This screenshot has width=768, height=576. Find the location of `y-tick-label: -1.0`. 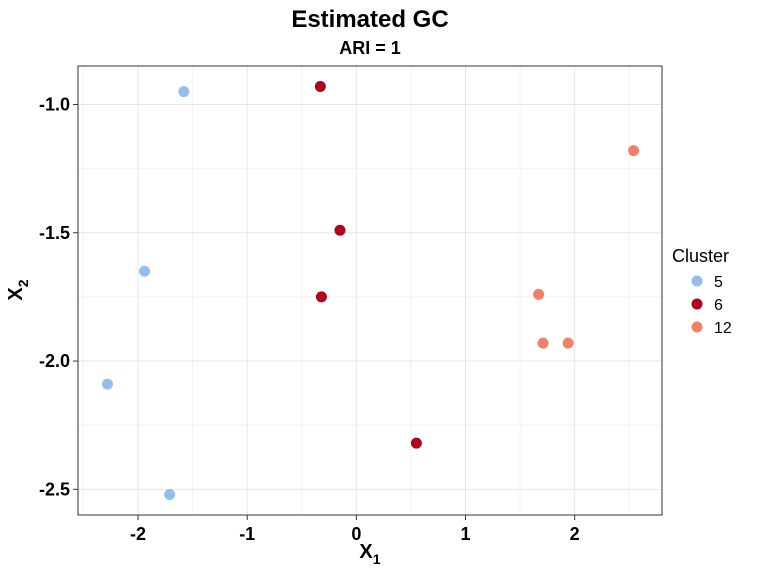

y-tick-label: -1.0 is located at coordinates (54, 104).